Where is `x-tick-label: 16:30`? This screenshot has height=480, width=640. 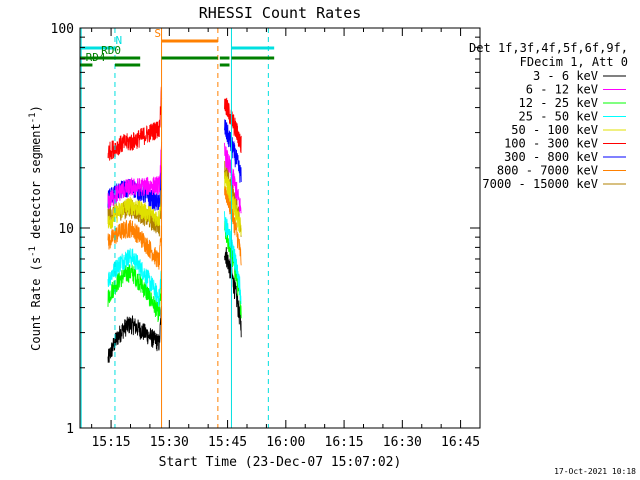
x-tick-label: 16:30 is located at coordinates (402, 442).